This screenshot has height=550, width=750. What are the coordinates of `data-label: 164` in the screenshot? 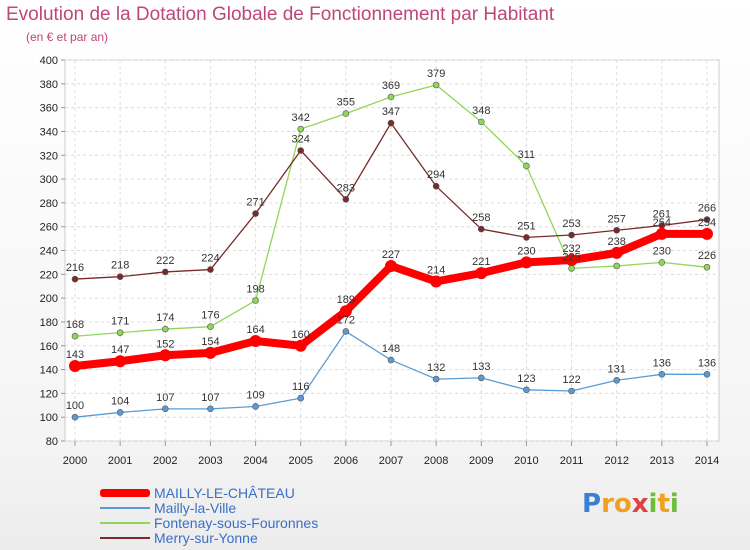 It's located at (255, 330).